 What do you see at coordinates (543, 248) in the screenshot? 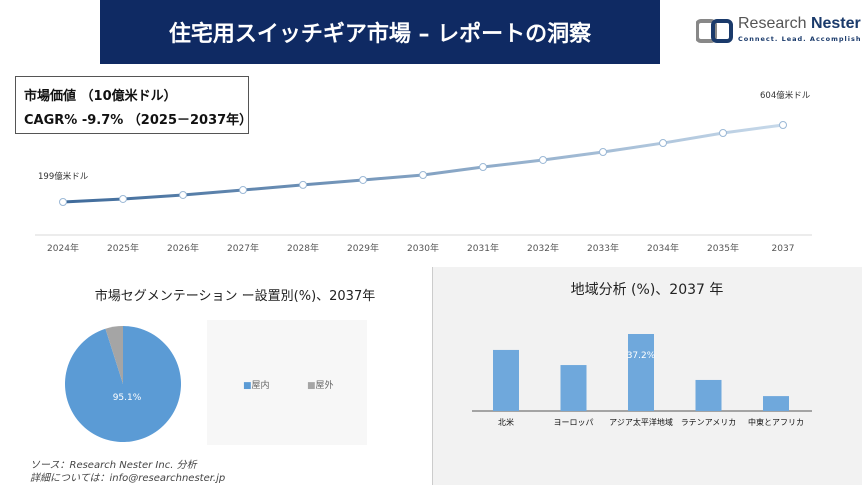
I see `x-tick-label: 2032年` at bounding box center [543, 248].